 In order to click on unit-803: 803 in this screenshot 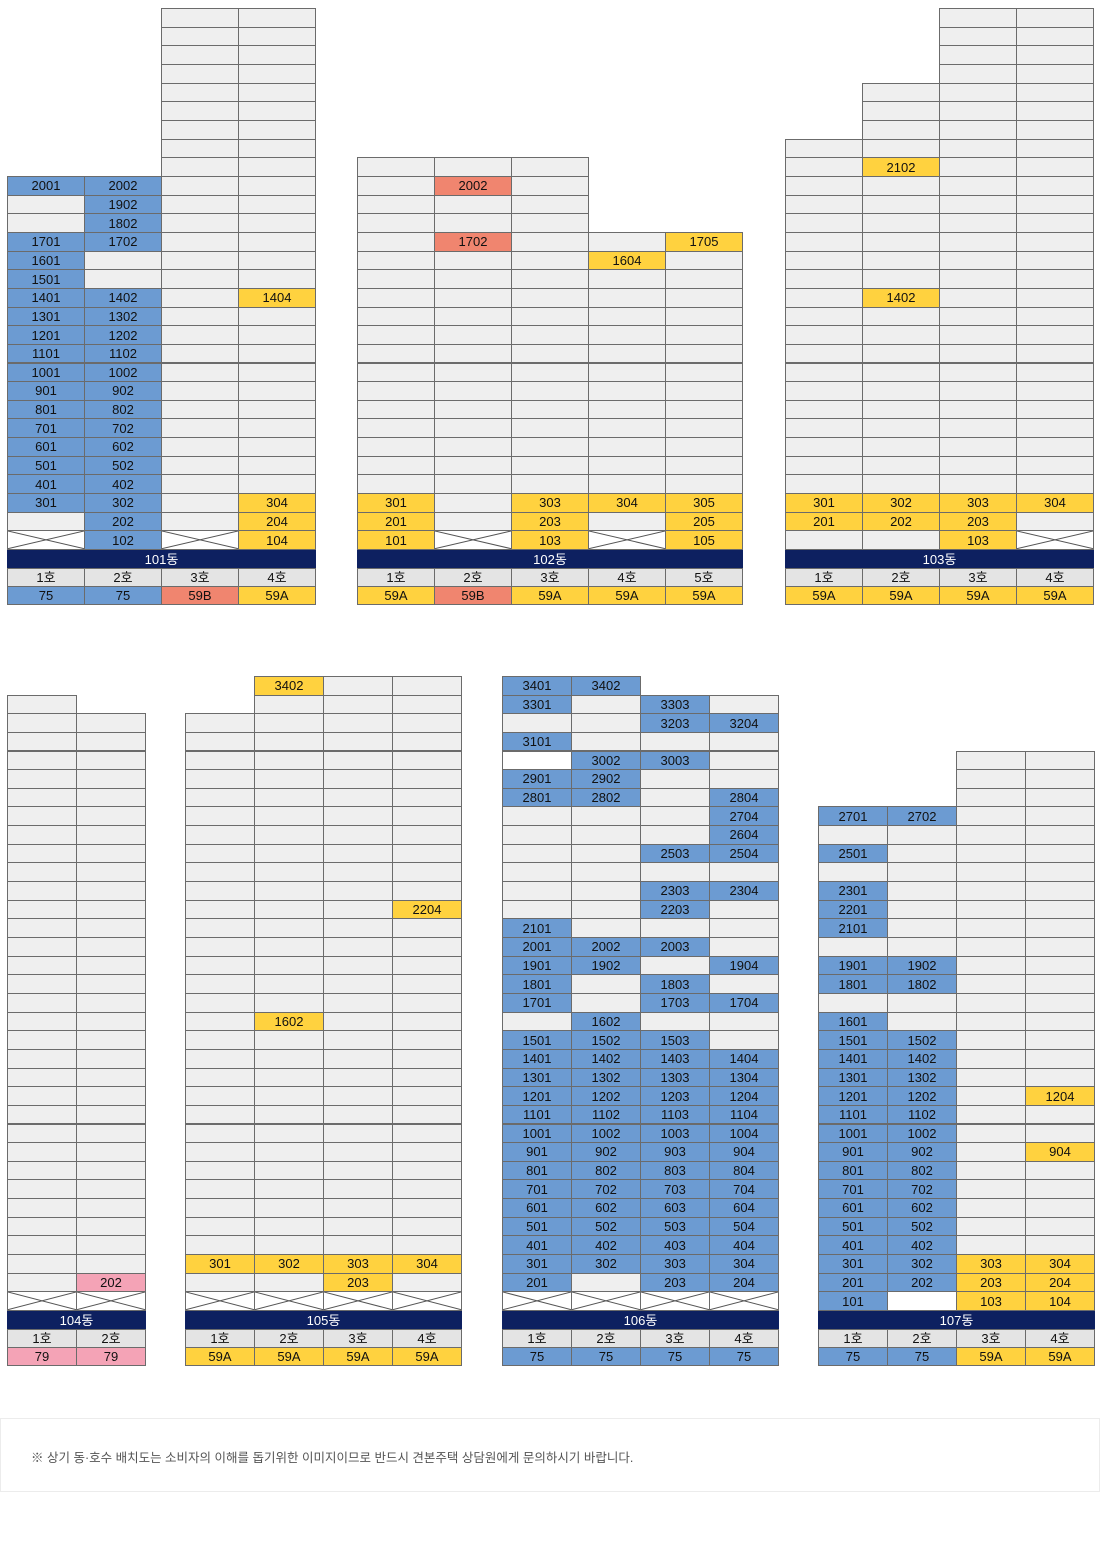, I will do `click(675, 1170)`.